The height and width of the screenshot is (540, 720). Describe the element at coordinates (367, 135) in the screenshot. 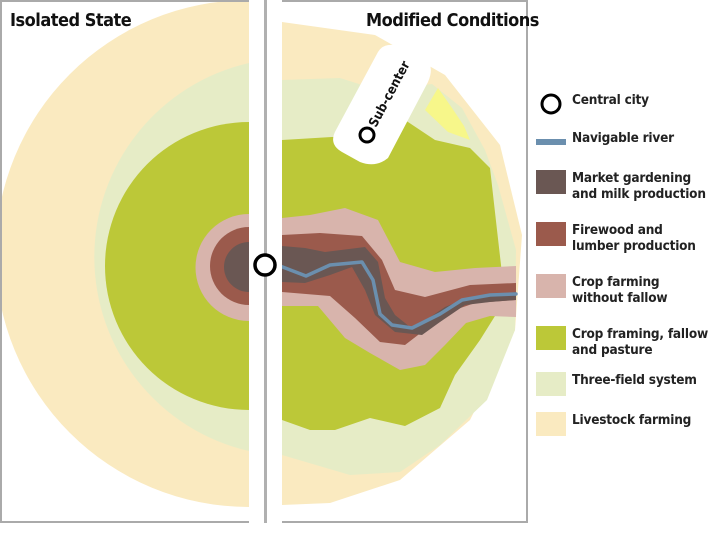

I see `subcenter-circle-icon` at that location.